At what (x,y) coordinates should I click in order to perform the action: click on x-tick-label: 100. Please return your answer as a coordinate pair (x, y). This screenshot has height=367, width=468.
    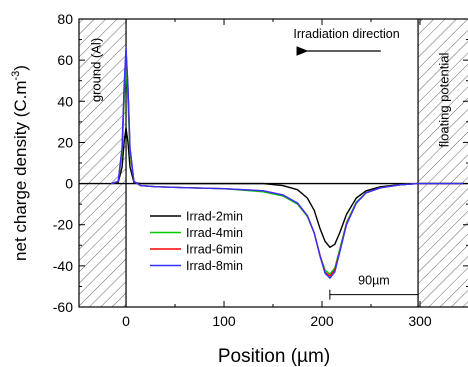
    Looking at the image, I should click on (224, 321).